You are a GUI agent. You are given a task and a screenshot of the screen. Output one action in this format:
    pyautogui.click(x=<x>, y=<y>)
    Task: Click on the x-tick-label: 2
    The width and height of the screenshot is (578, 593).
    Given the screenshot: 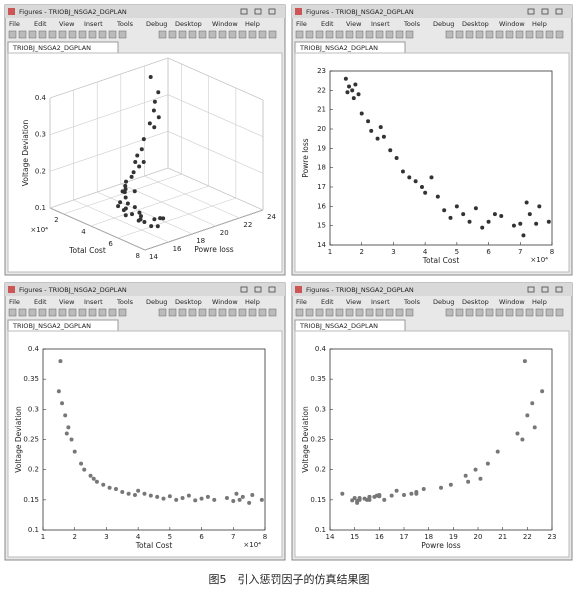 What is the action you would take?
    pyautogui.click(x=361, y=252)
    